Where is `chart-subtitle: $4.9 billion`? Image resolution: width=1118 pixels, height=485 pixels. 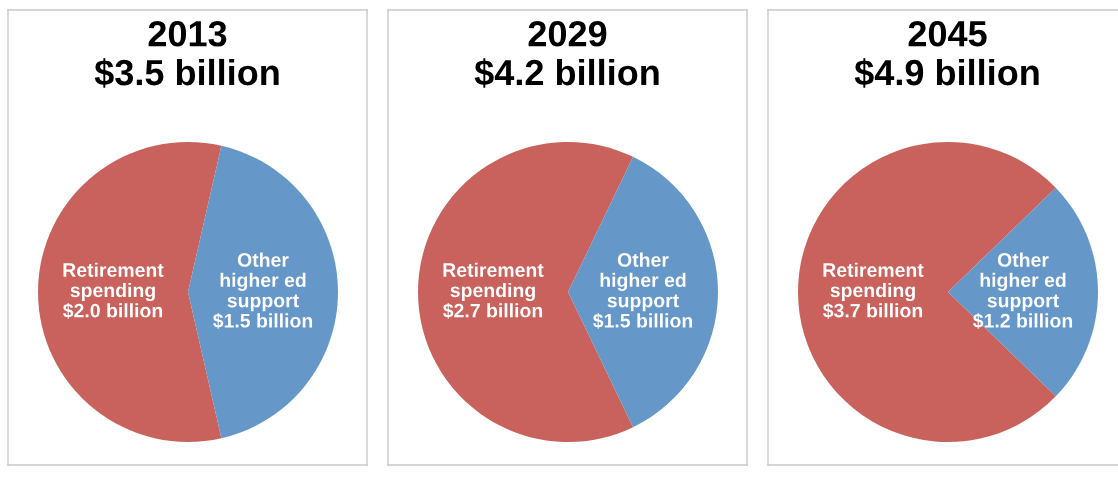
chart-subtitle: $4.9 billion is located at coordinates (946, 73).